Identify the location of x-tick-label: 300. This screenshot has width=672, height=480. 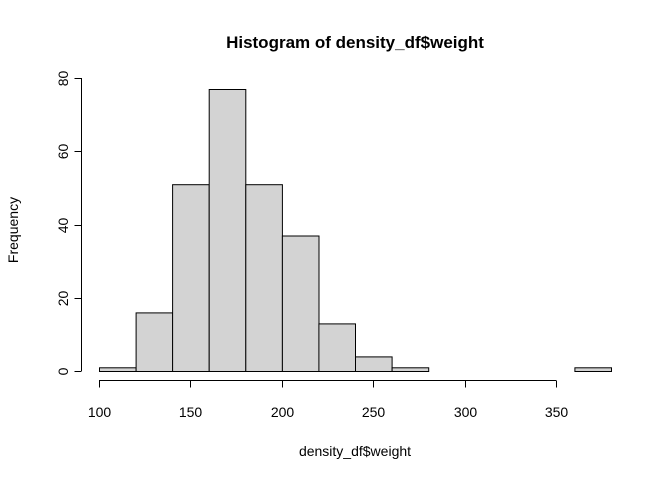
(466, 412).